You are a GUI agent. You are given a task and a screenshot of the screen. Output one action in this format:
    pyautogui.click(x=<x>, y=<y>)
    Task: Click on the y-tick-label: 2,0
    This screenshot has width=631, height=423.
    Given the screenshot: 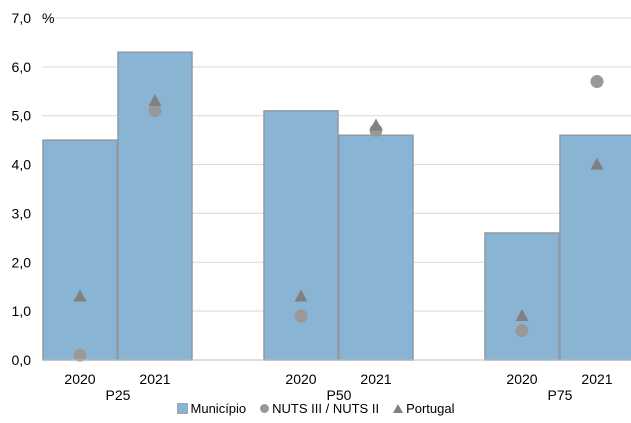 What is the action you would take?
    pyautogui.click(x=22, y=262)
    